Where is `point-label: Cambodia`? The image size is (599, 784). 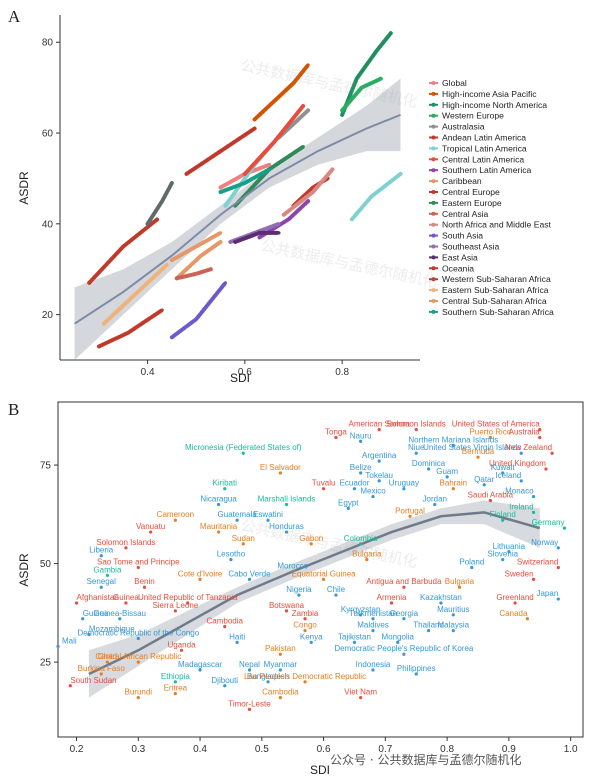 point-label: Cambodia is located at coordinates (280, 692).